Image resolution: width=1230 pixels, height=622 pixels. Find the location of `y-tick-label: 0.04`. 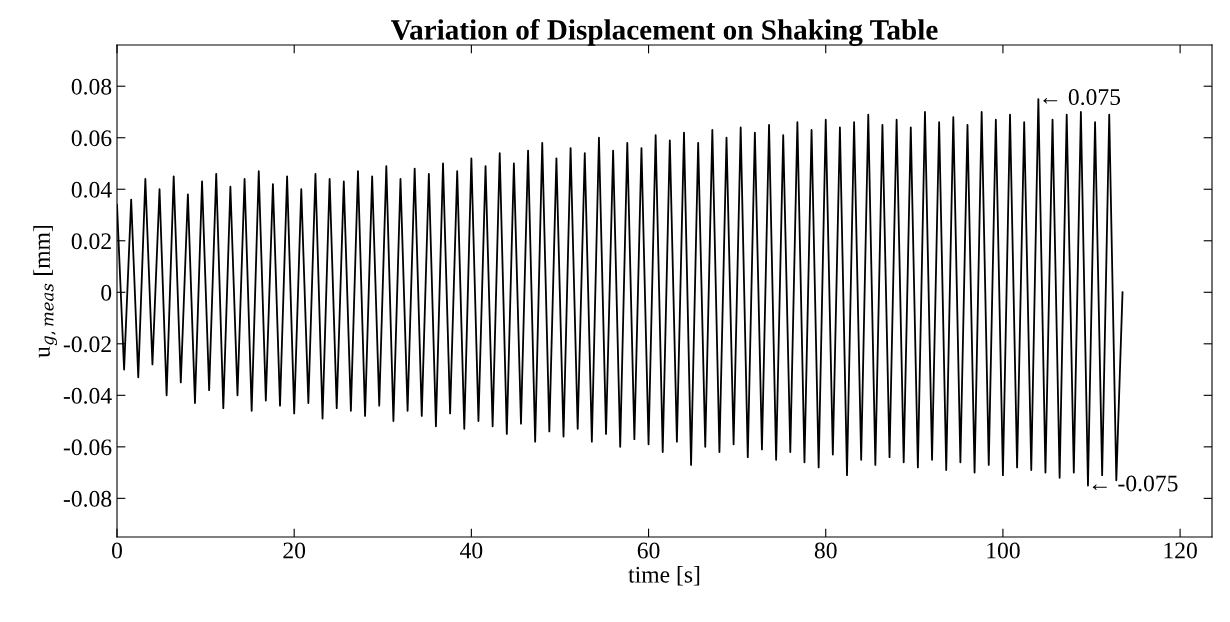

y-tick-label: 0.04 is located at coordinates (91, 189).